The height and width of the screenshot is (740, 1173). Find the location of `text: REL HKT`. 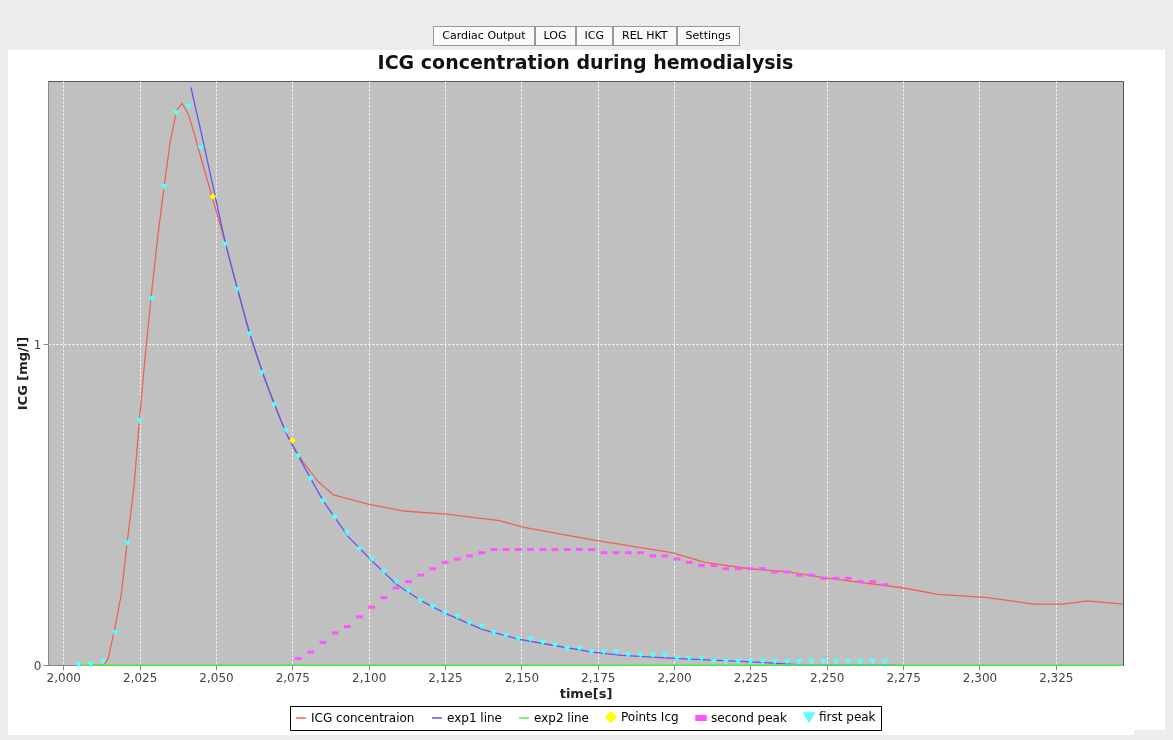

text: REL HKT is located at coordinates (644, 36).